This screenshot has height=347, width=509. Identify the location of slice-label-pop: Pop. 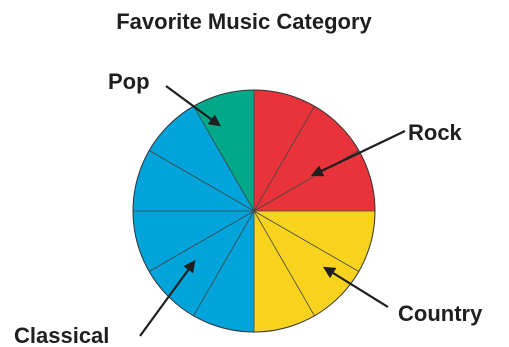
(129, 81).